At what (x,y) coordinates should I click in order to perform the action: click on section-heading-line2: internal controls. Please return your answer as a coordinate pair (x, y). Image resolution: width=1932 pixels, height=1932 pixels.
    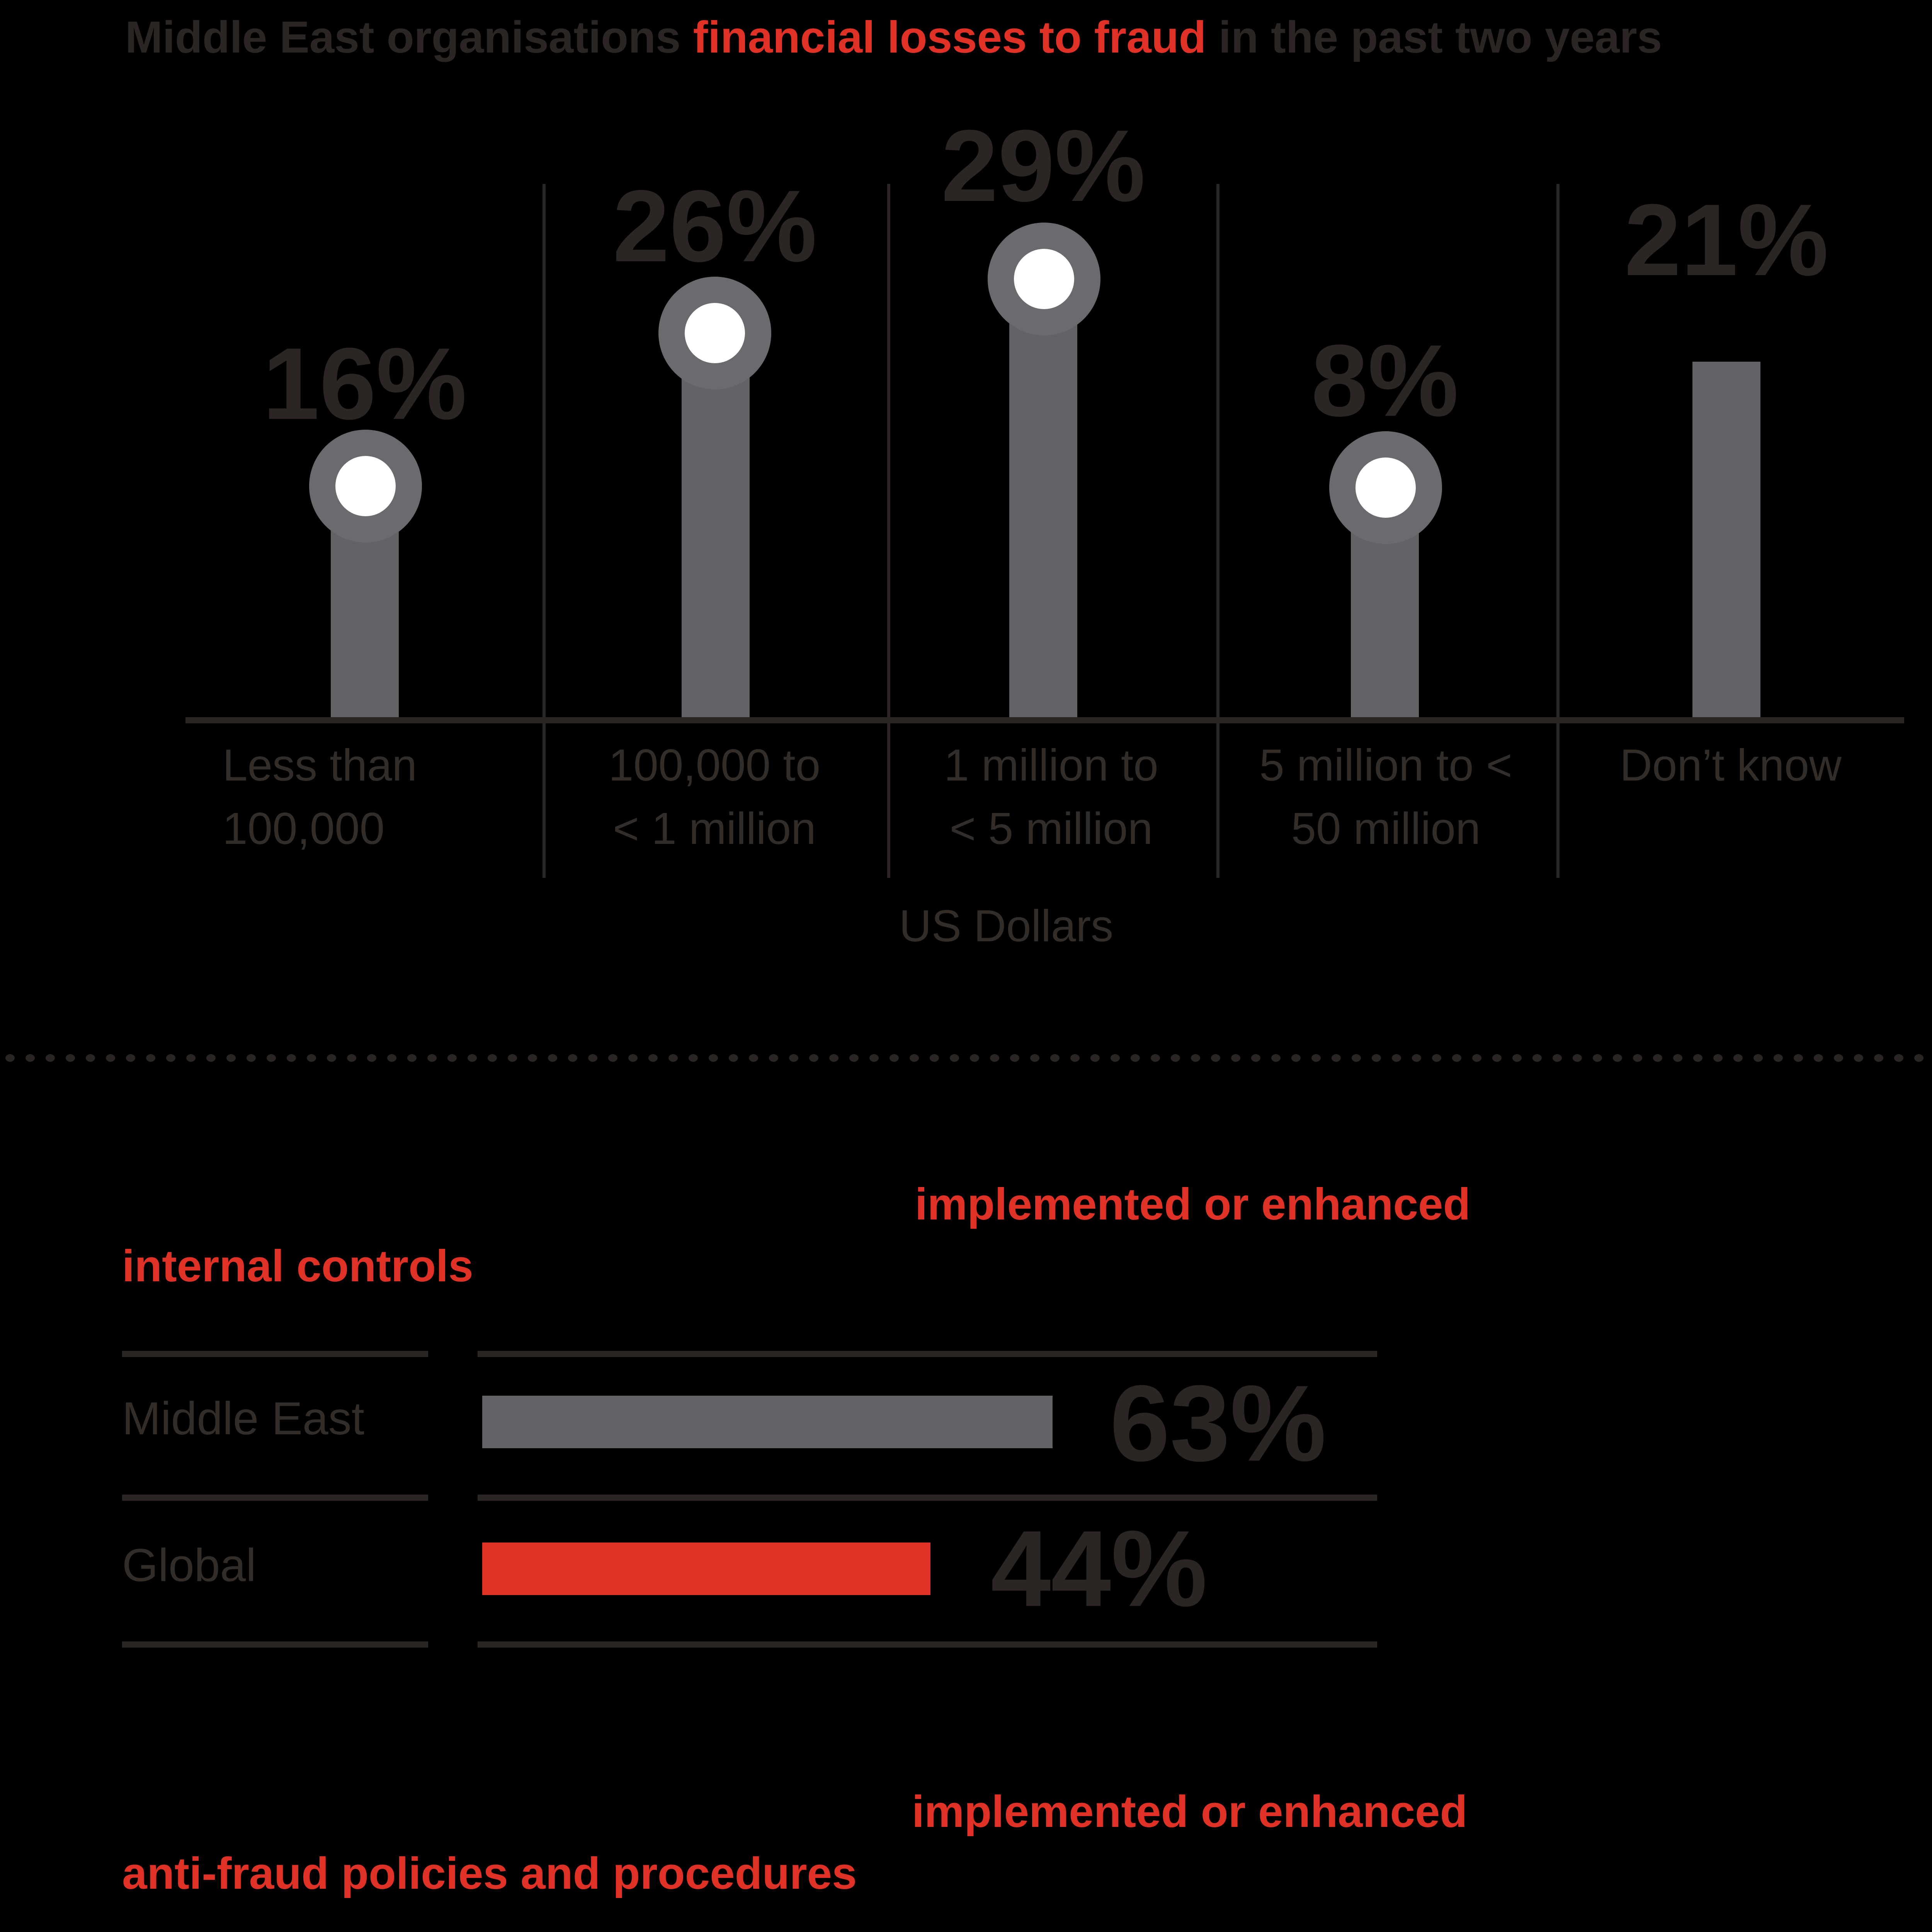
    Looking at the image, I should click on (298, 1268).